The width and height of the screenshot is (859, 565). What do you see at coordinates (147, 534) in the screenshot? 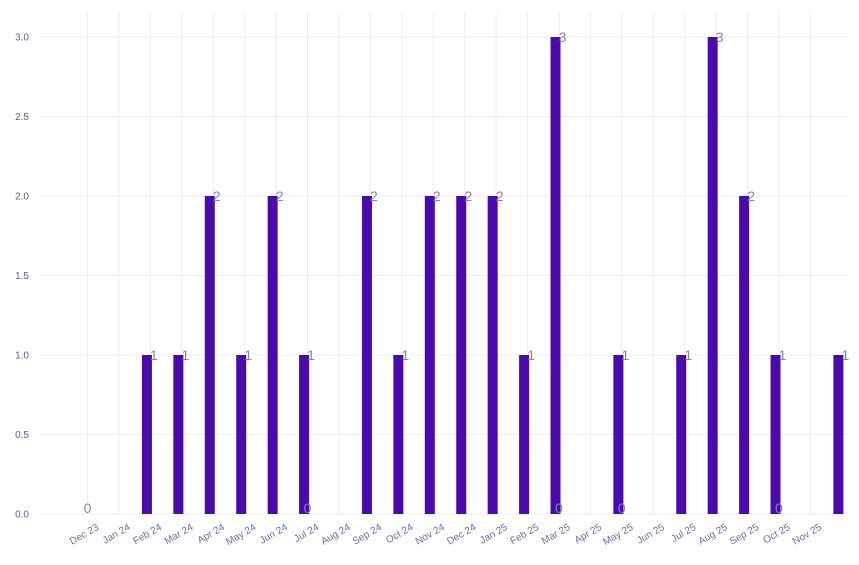
I see `x-tick-label: Feb 24` at bounding box center [147, 534].